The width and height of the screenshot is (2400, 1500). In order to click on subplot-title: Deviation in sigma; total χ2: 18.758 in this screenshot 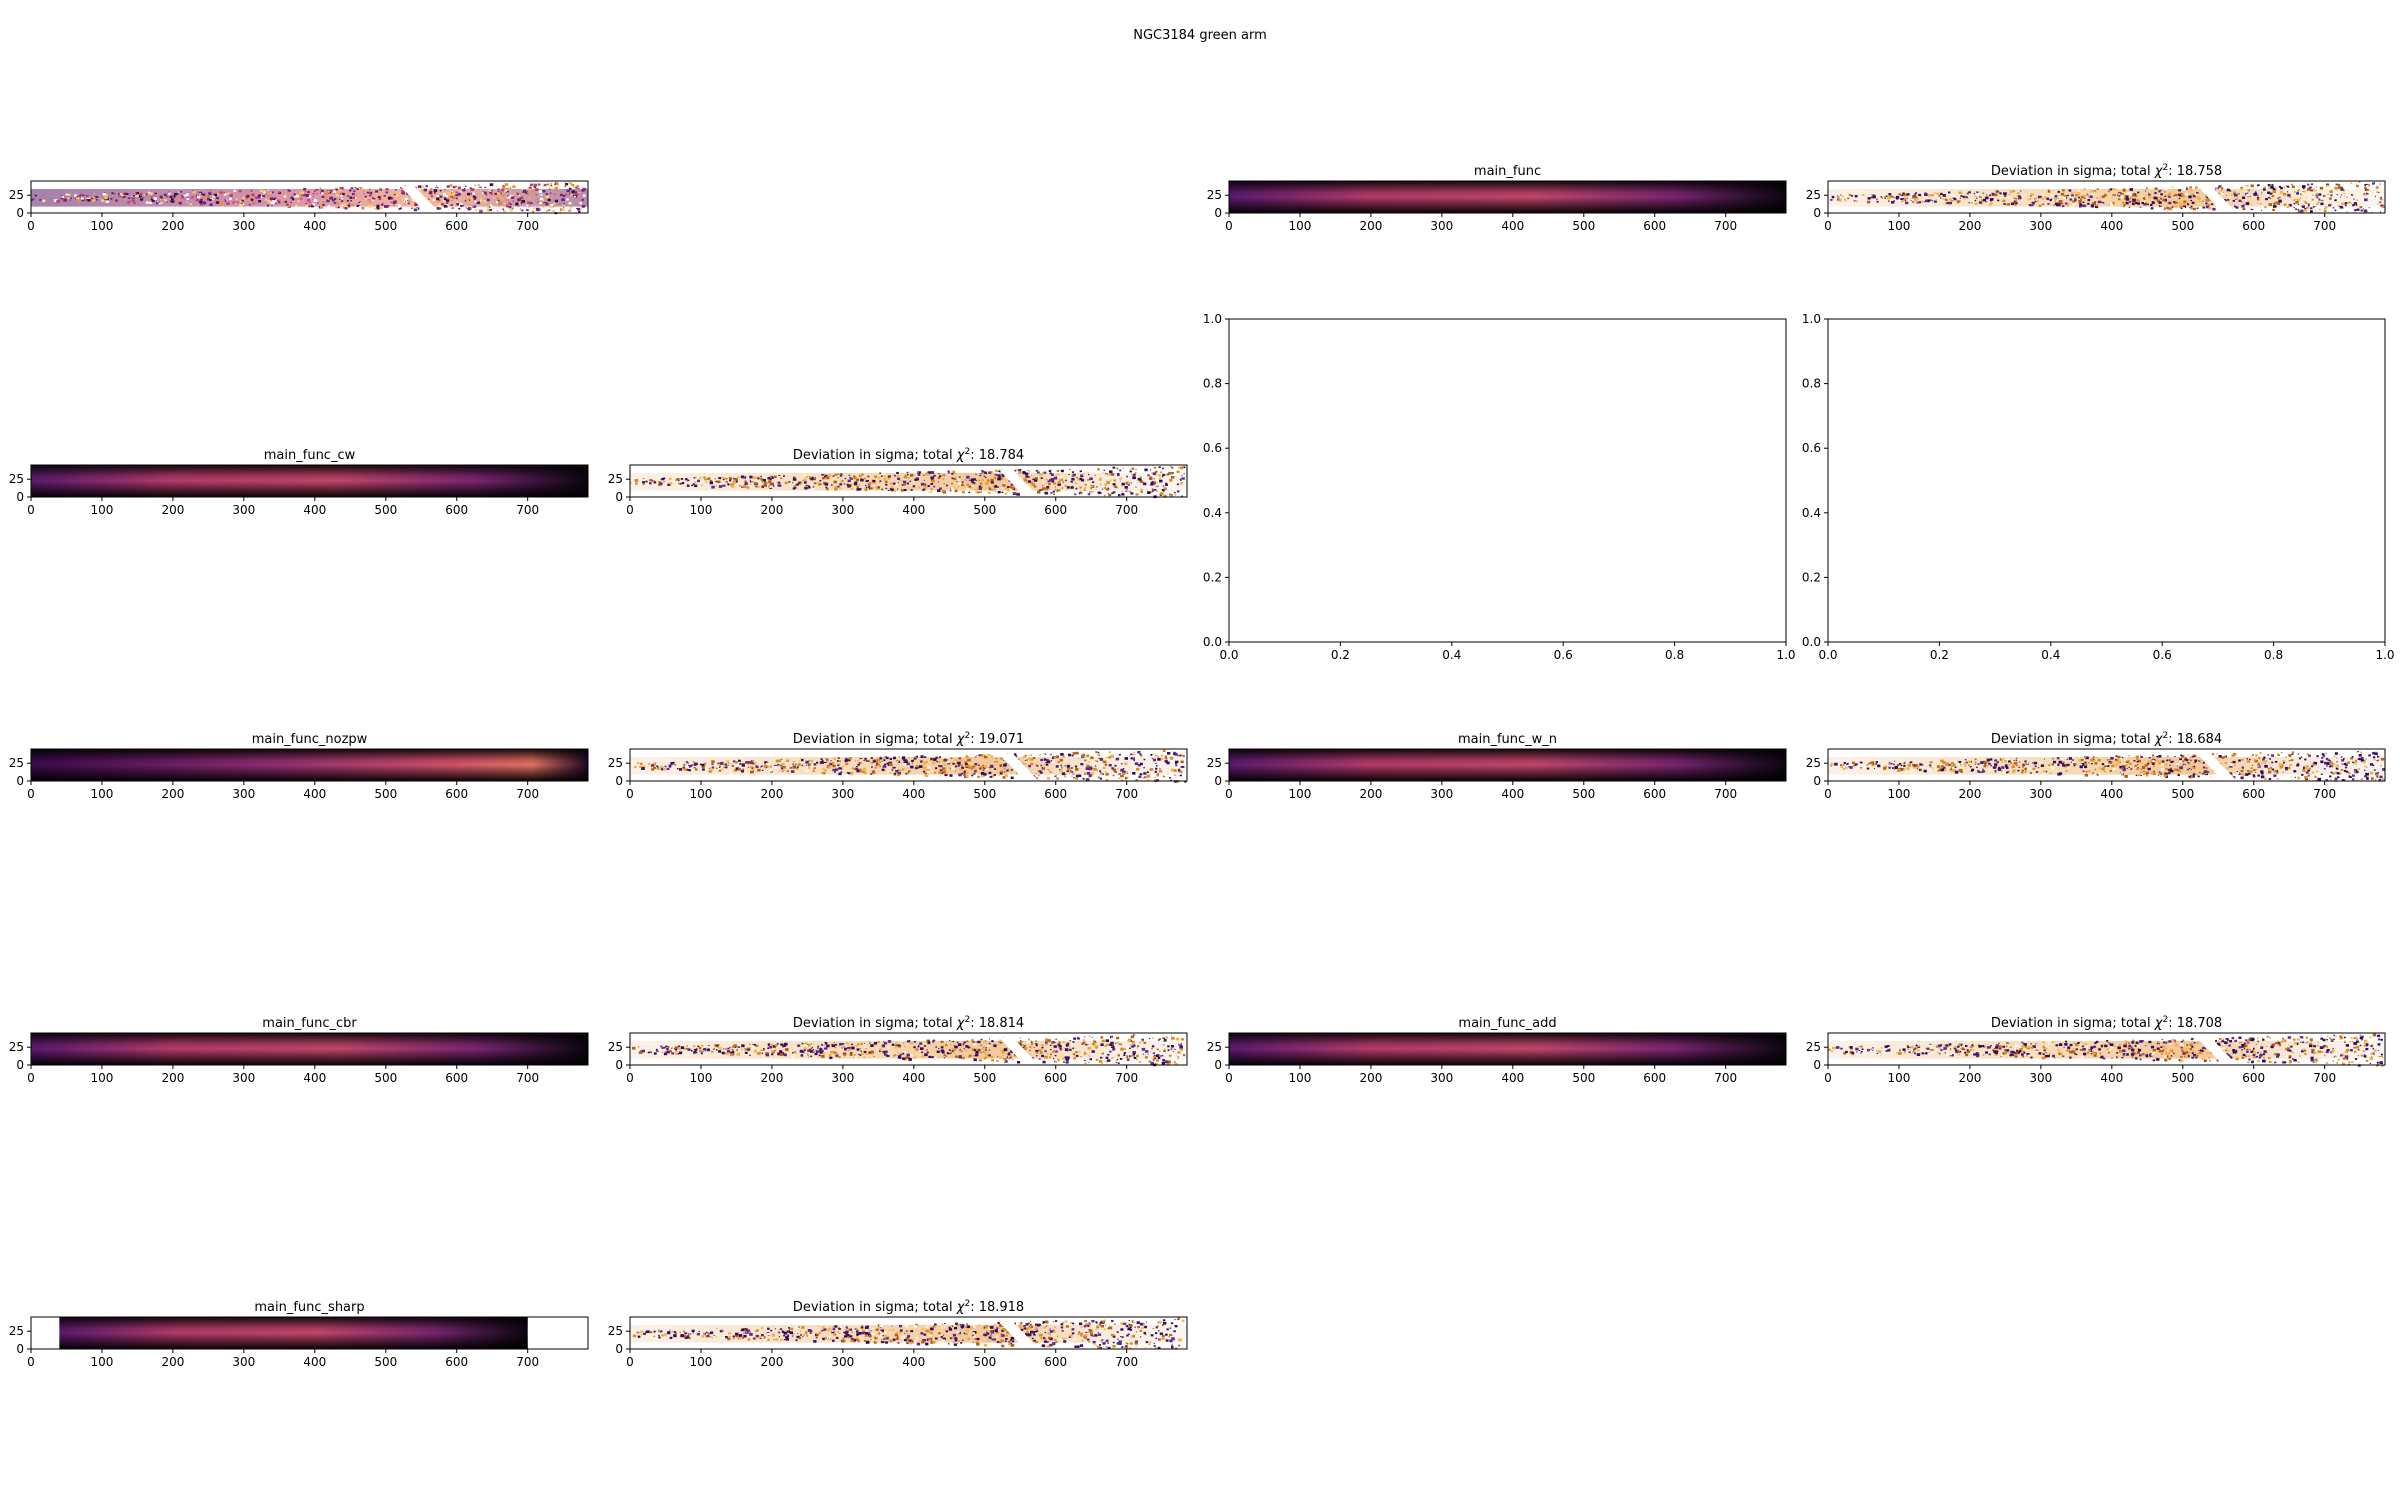, I will do `click(2106, 171)`.